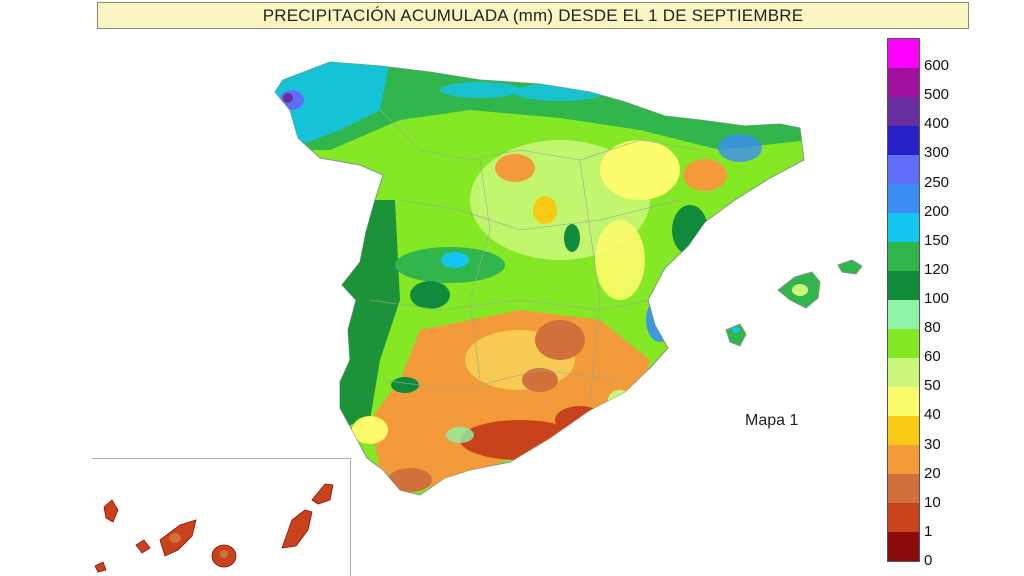 The width and height of the screenshot is (1024, 576). I want to click on legend-tick-50: 50, so click(932, 385).